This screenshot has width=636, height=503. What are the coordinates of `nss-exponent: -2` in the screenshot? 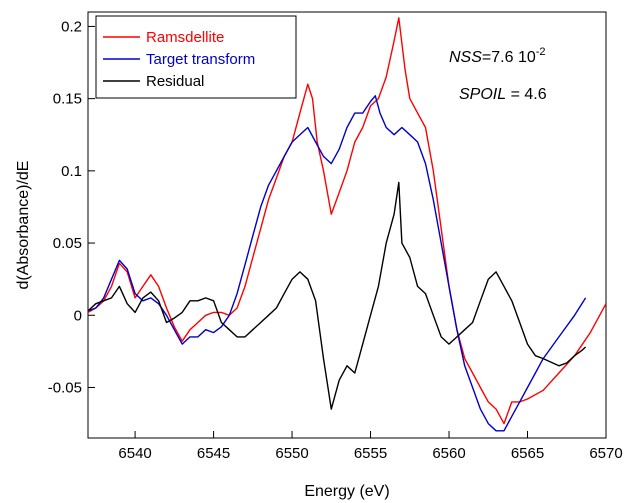 It's located at (541, 52).